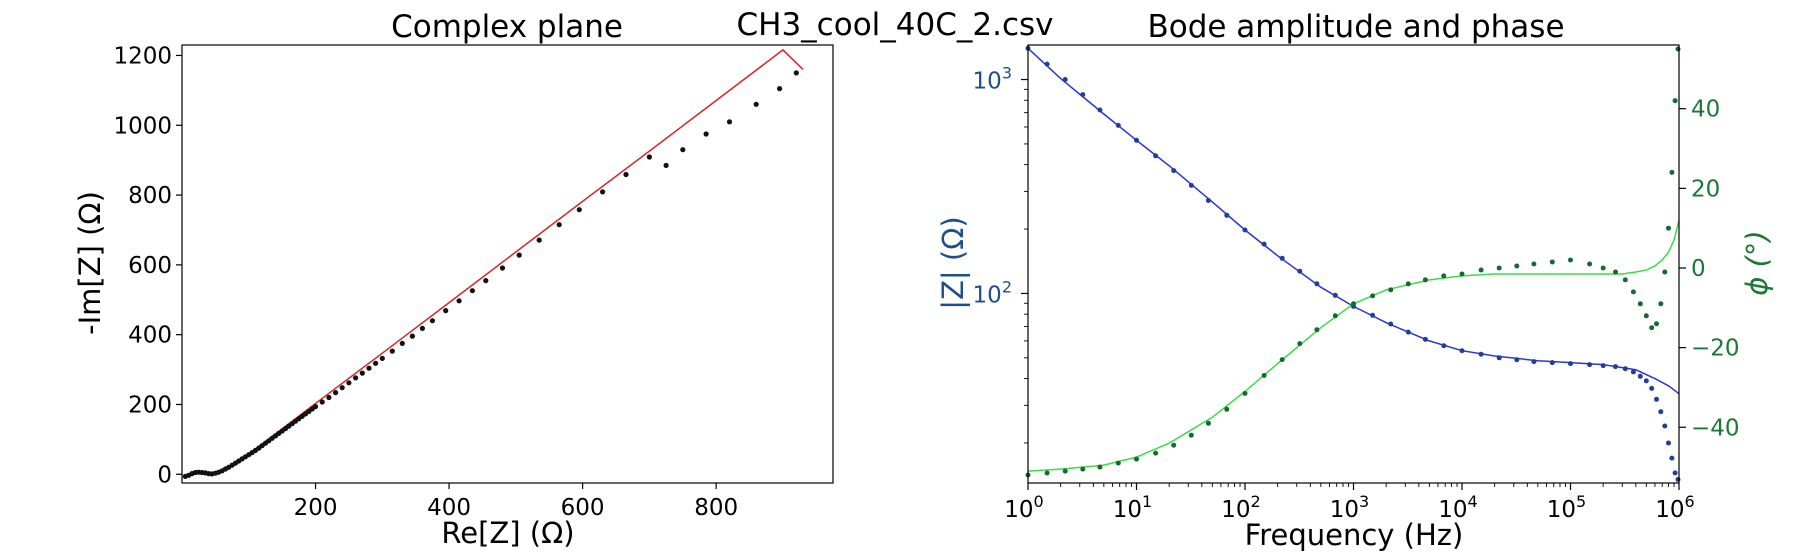 The image size is (1800, 557). Describe the element at coordinates (142, 56) in the screenshot. I see `complex-y-tick-label: 1200` at that location.